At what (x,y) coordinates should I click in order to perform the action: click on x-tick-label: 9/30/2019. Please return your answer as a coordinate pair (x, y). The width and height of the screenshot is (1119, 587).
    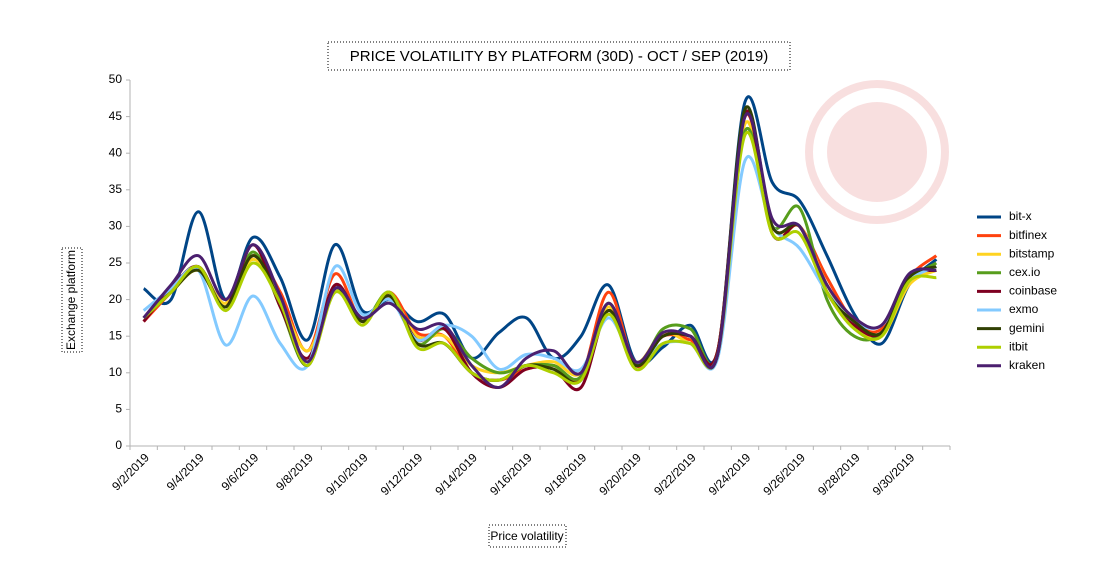
    Looking at the image, I should click on (894, 474).